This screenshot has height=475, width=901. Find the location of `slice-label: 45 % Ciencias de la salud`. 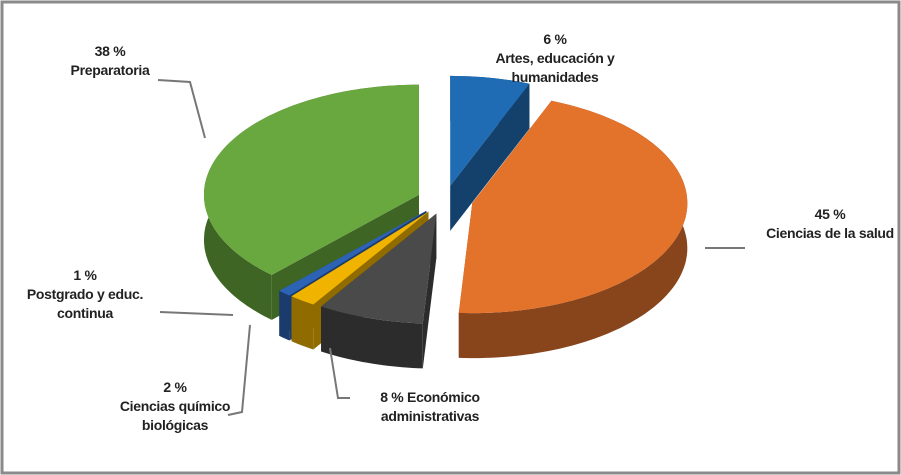

slice-label: 45 % Ciencias de la salud is located at coordinates (830, 223).